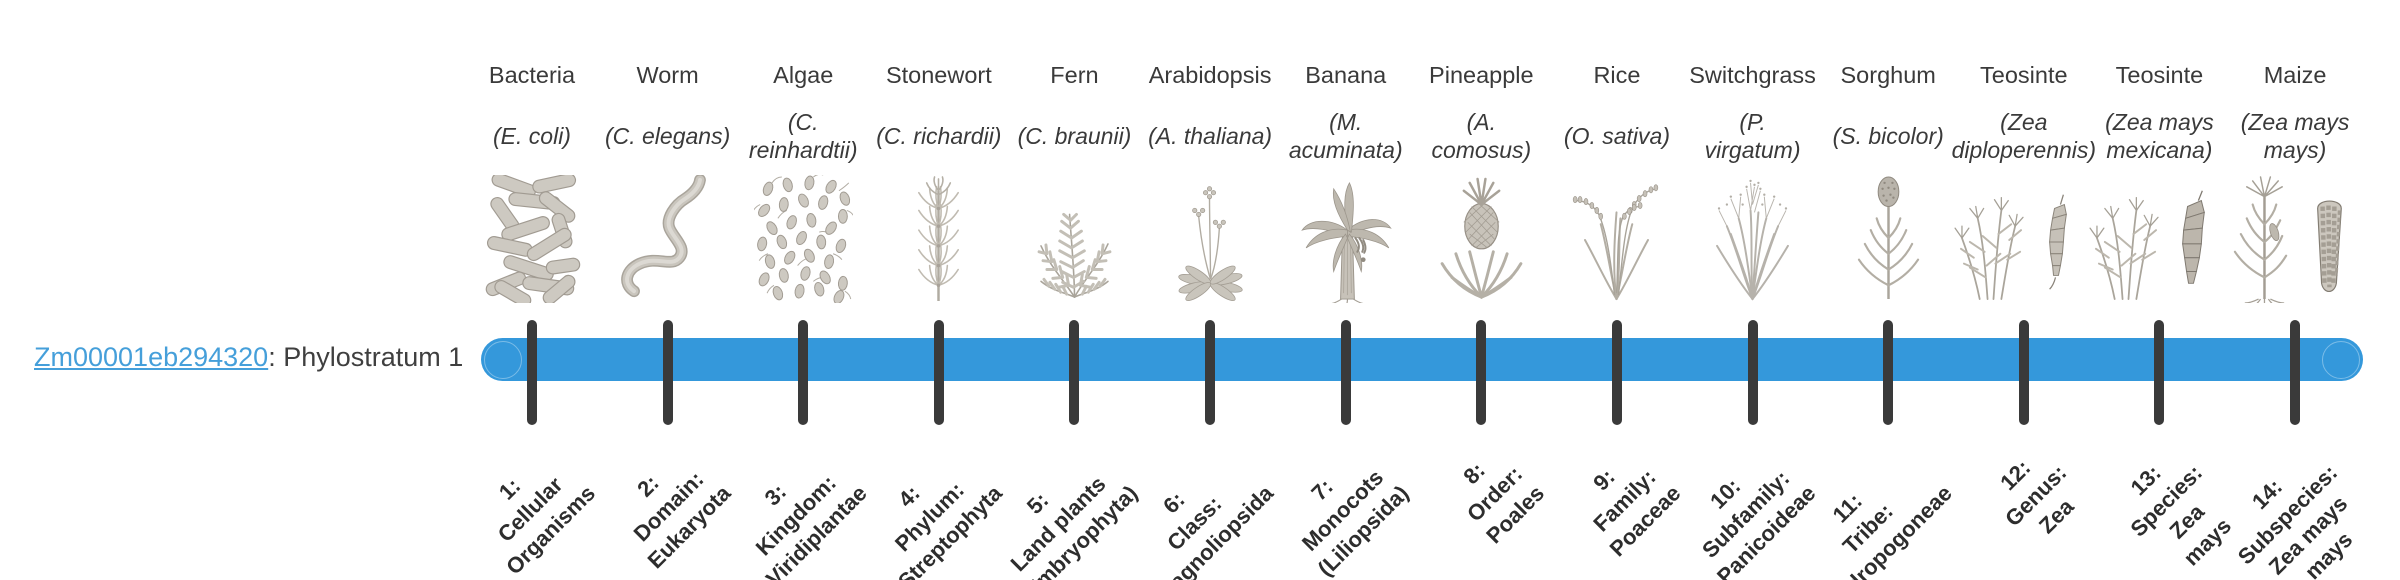 The image size is (2400, 580). Describe the element at coordinates (2295, 237) in the screenshot. I see `maize-icon` at that location.